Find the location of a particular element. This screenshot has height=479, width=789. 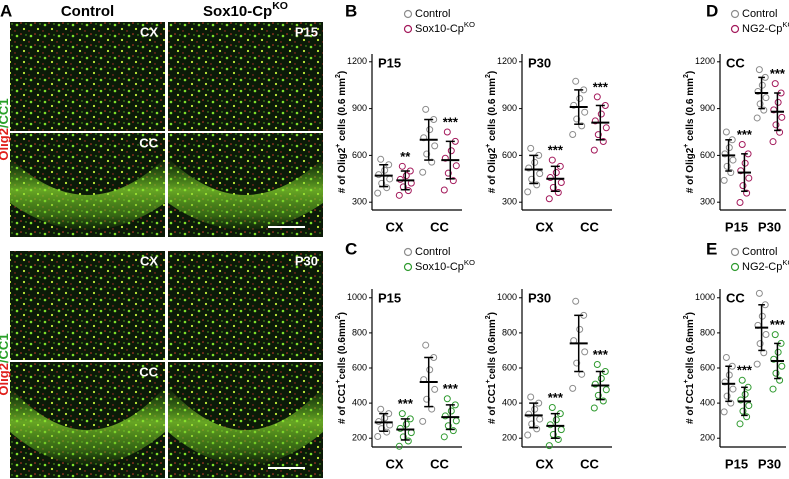

panel-letter: B is located at coordinates (351, 10).